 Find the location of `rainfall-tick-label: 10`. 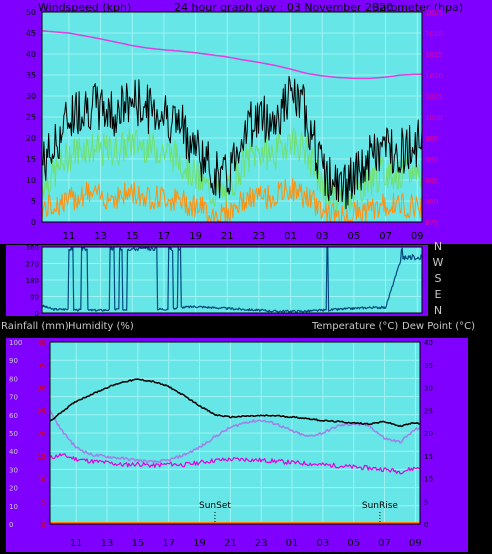

rainfall-tick-label: 10 is located at coordinates (41, 480).